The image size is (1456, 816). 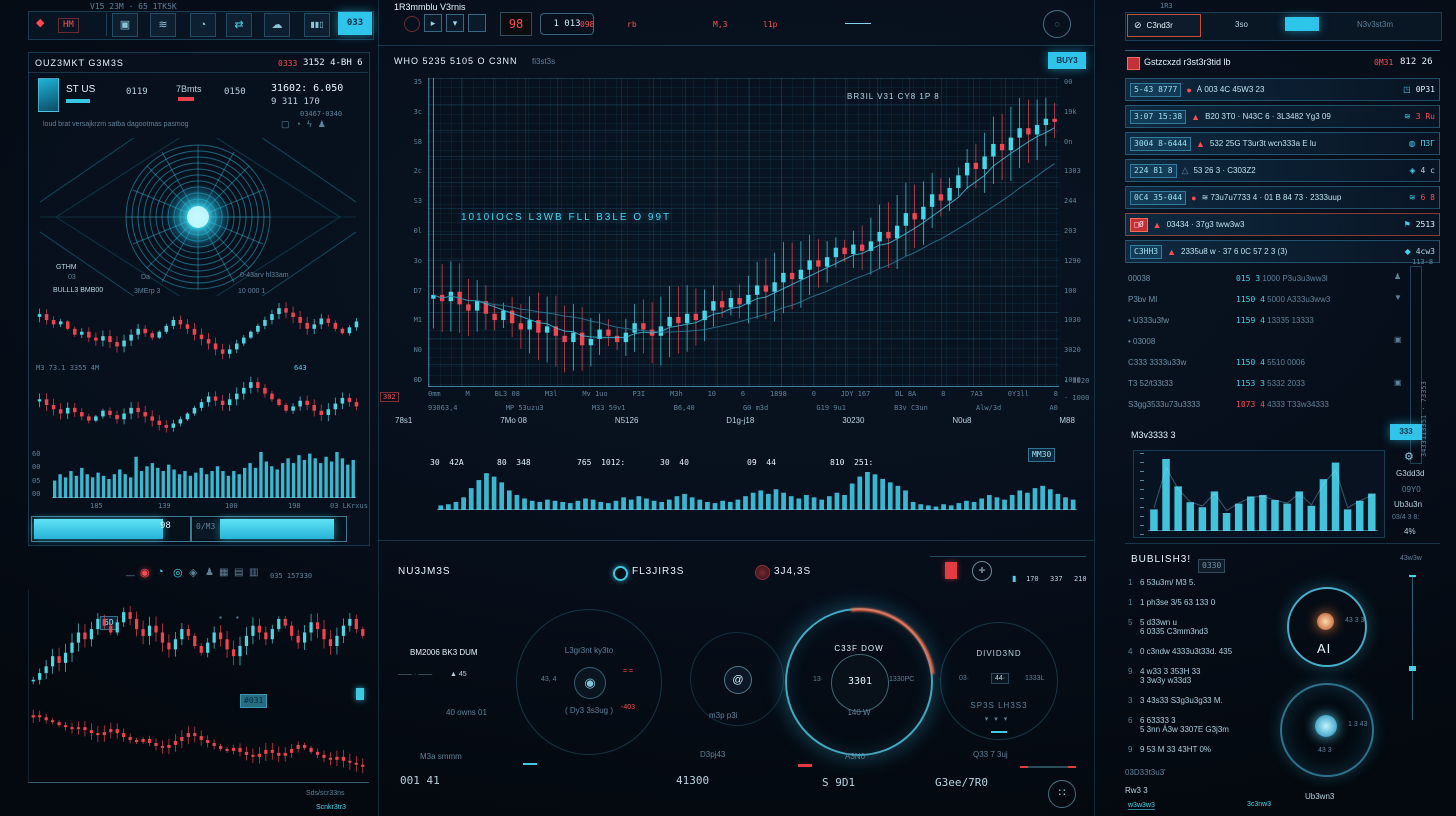 What do you see at coordinates (566, 217) in the screenshot?
I see `chart-overlay-text: 1010IOCS L3WB FLL B3LE O 99T` at bounding box center [566, 217].